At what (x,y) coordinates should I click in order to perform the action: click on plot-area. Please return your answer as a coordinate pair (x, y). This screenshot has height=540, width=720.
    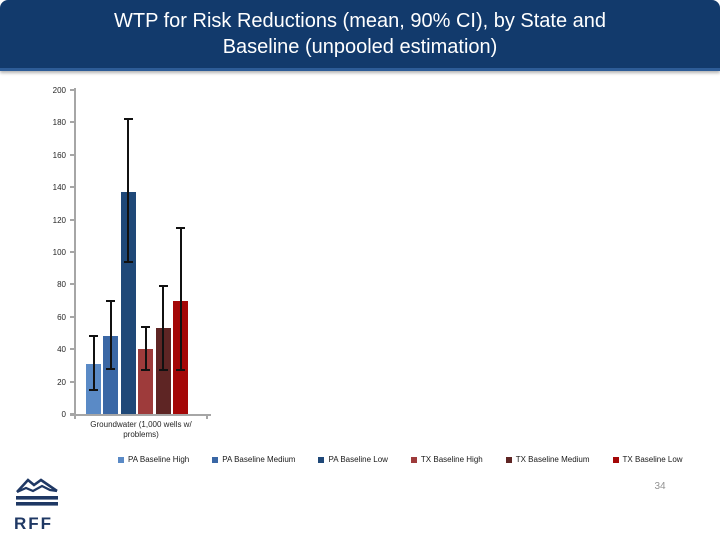
    Looking at the image, I should click on (143, 252).